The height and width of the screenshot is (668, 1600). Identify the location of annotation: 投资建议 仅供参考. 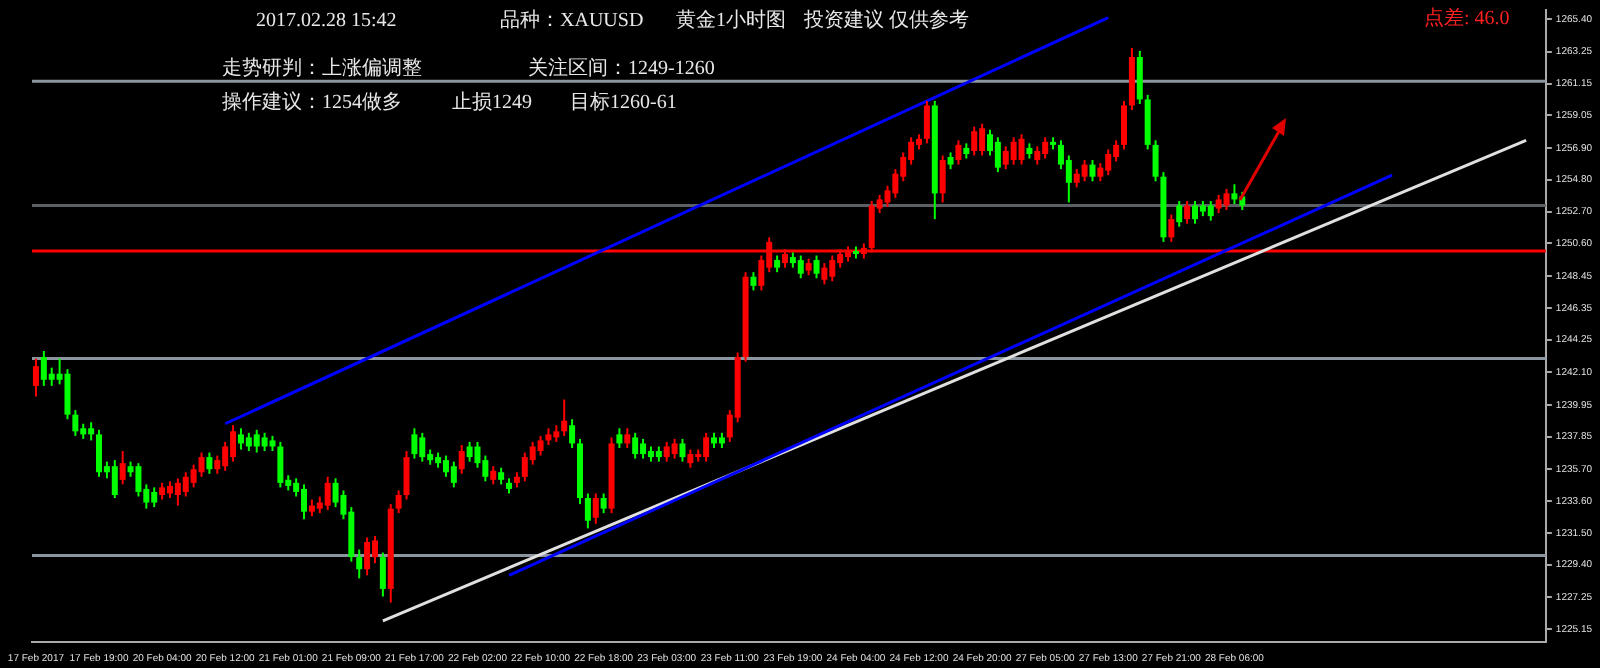
(886, 22).